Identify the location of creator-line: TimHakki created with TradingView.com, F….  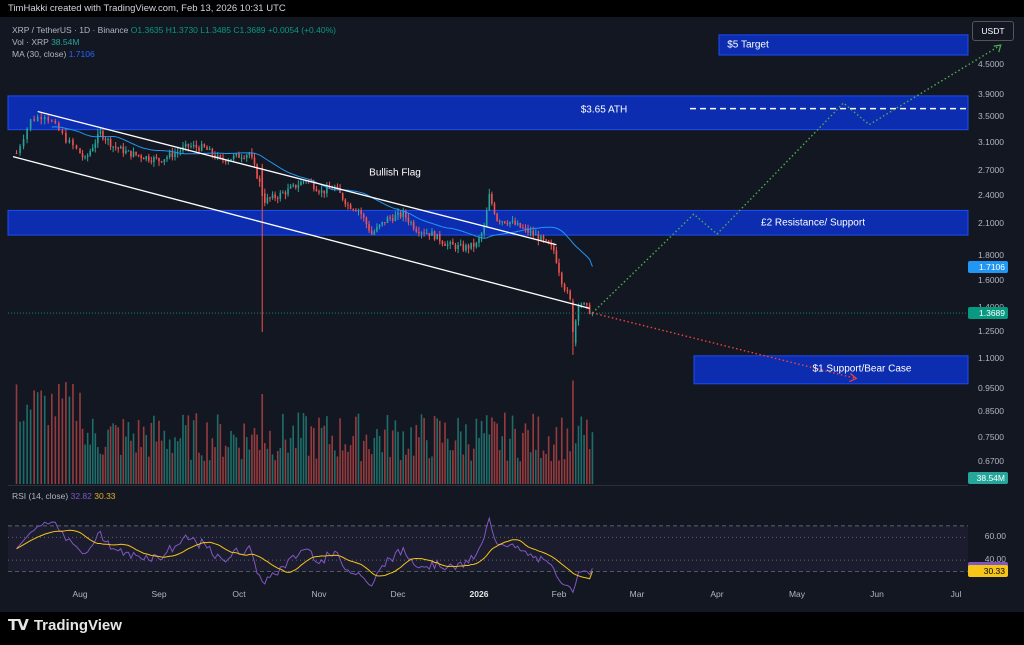
(147, 8).